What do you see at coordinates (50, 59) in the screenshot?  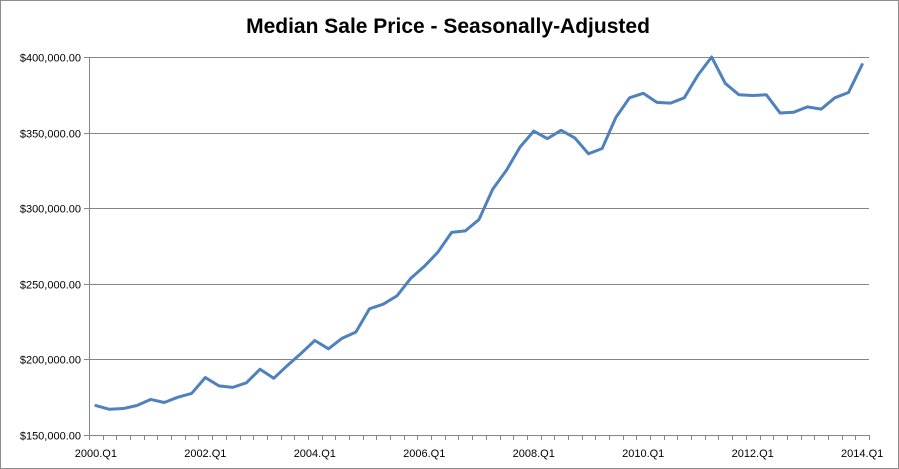 I see `y-tick-label: $400,000.00` at bounding box center [50, 59].